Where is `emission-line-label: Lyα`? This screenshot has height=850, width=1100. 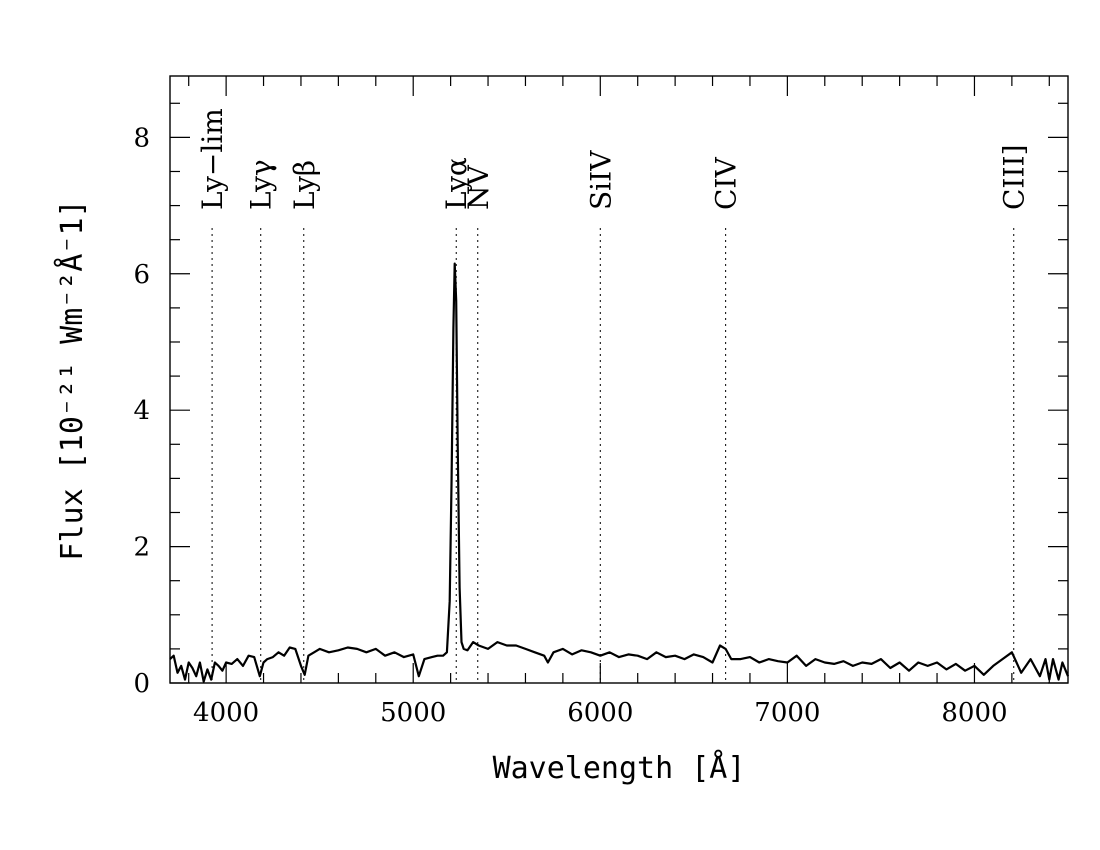
emission-line-label: Lyα is located at coordinates (456, 183).